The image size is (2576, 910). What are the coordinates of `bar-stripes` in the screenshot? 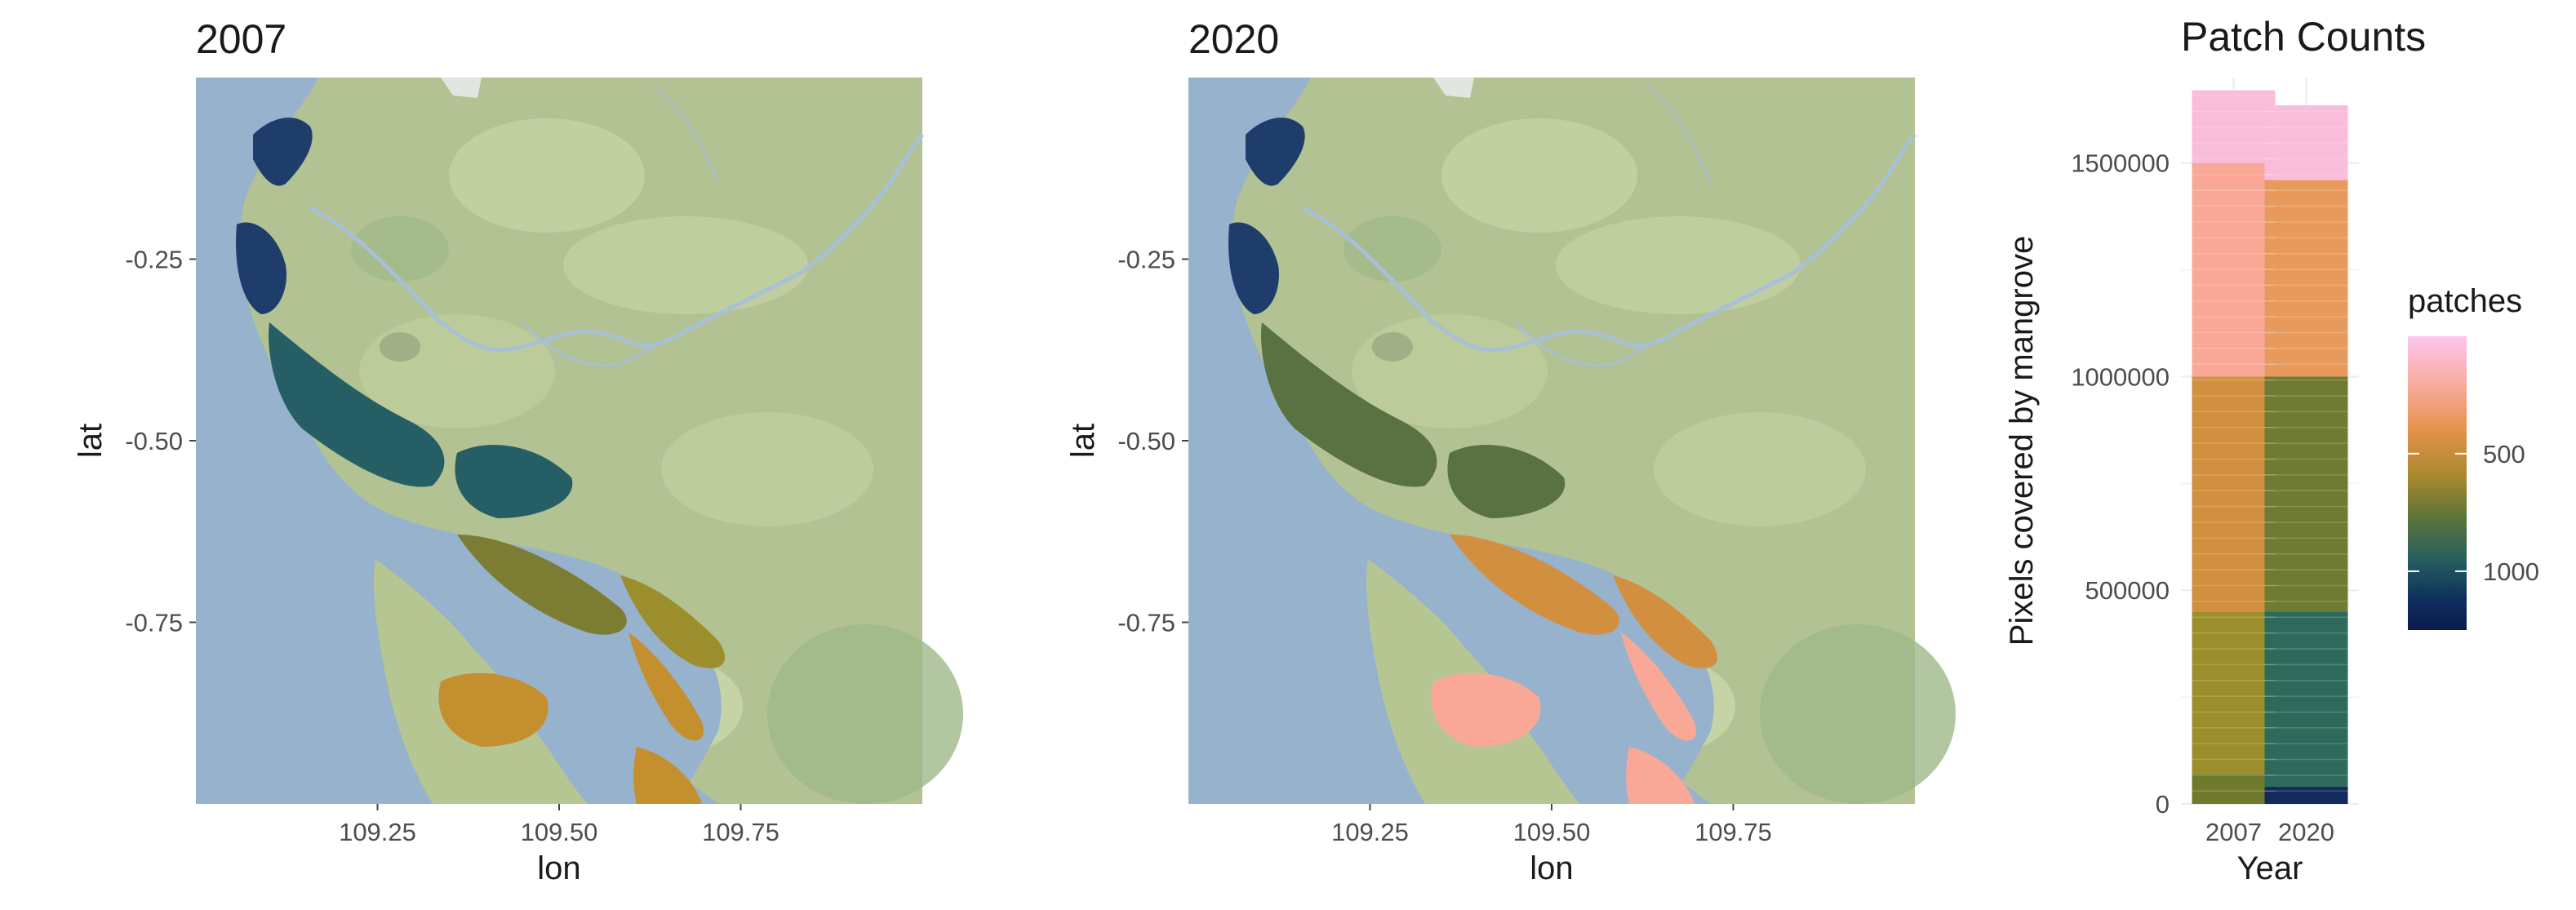 It's located at (2270, 444).